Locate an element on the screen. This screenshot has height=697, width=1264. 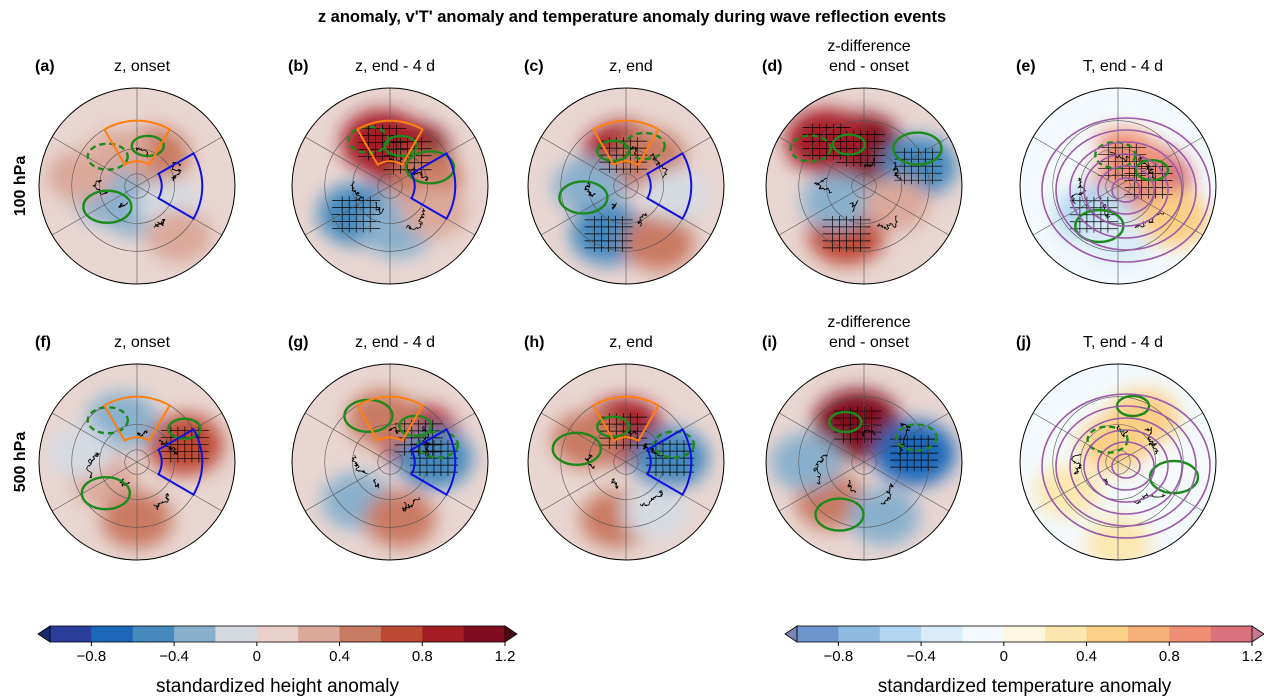
panel-tag: (d) is located at coordinates (772, 66).